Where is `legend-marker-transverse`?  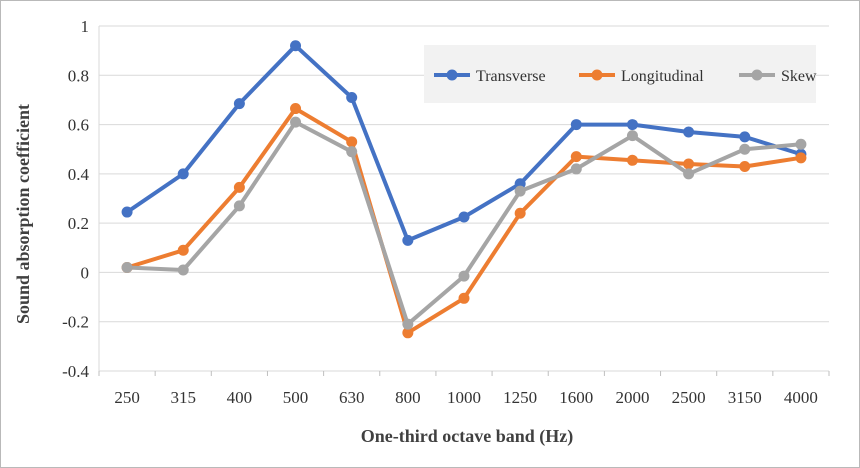 legend-marker-transverse is located at coordinates (452, 75).